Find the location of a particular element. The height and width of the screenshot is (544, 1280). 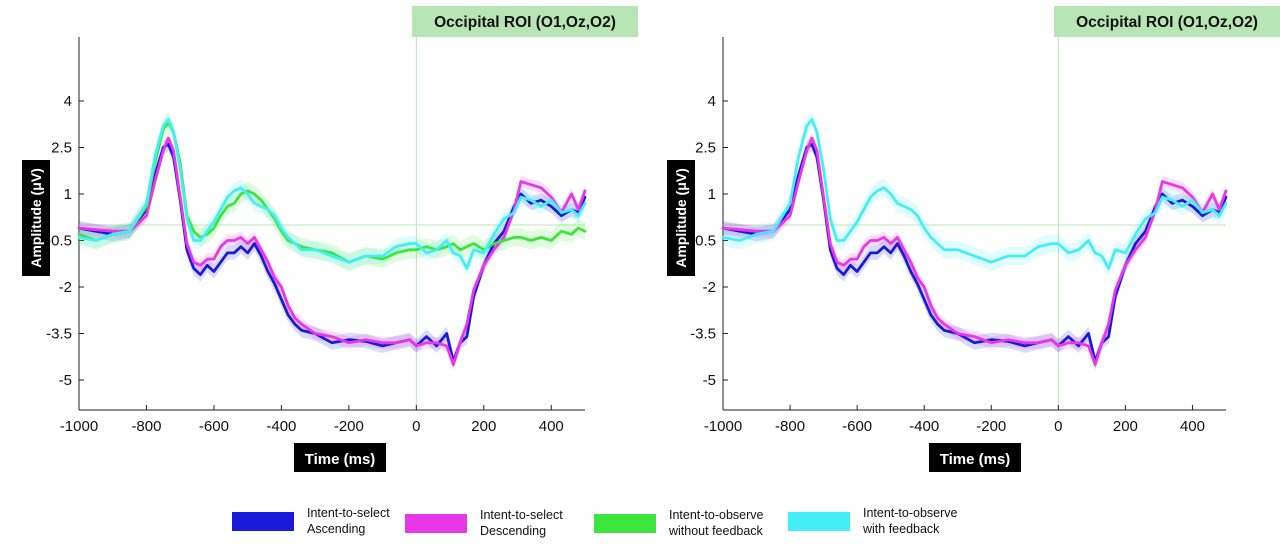

legend-item-ascending: Intent-to-select Ascending is located at coordinates (311, 521).